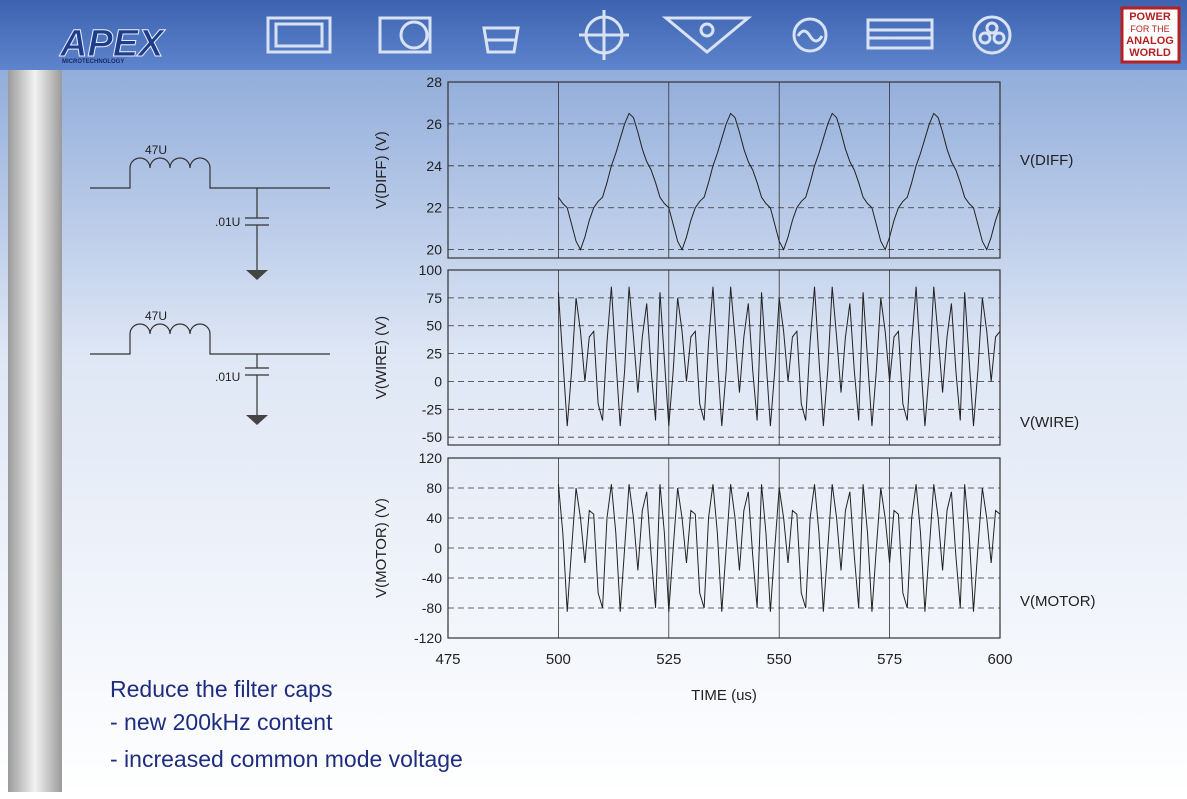 This screenshot has width=1187, height=799. Describe the element at coordinates (428, 638) in the screenshot. I see `y-tick-label: -120` at that location.